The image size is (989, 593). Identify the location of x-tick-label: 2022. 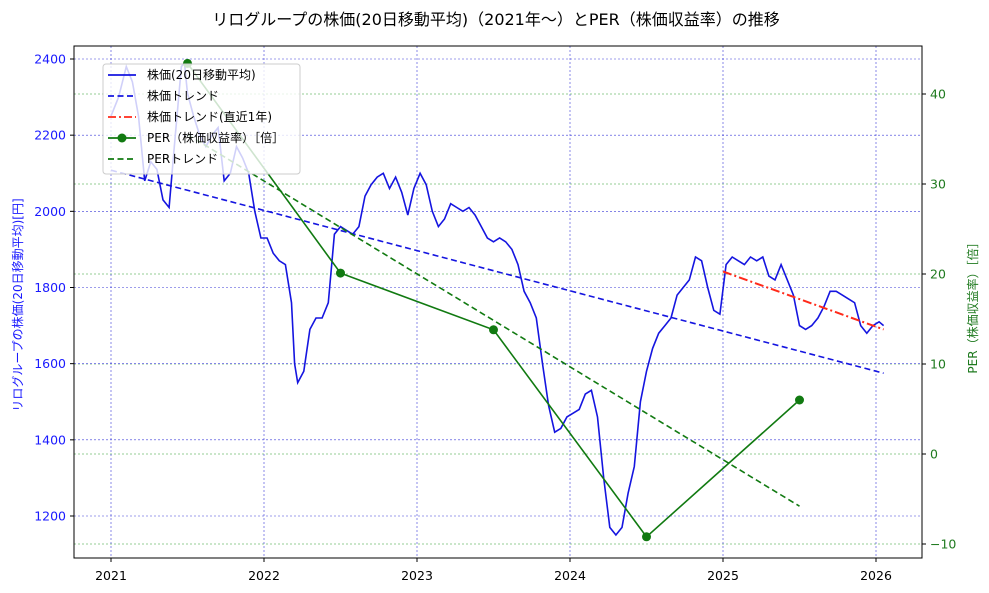
(264, 575).